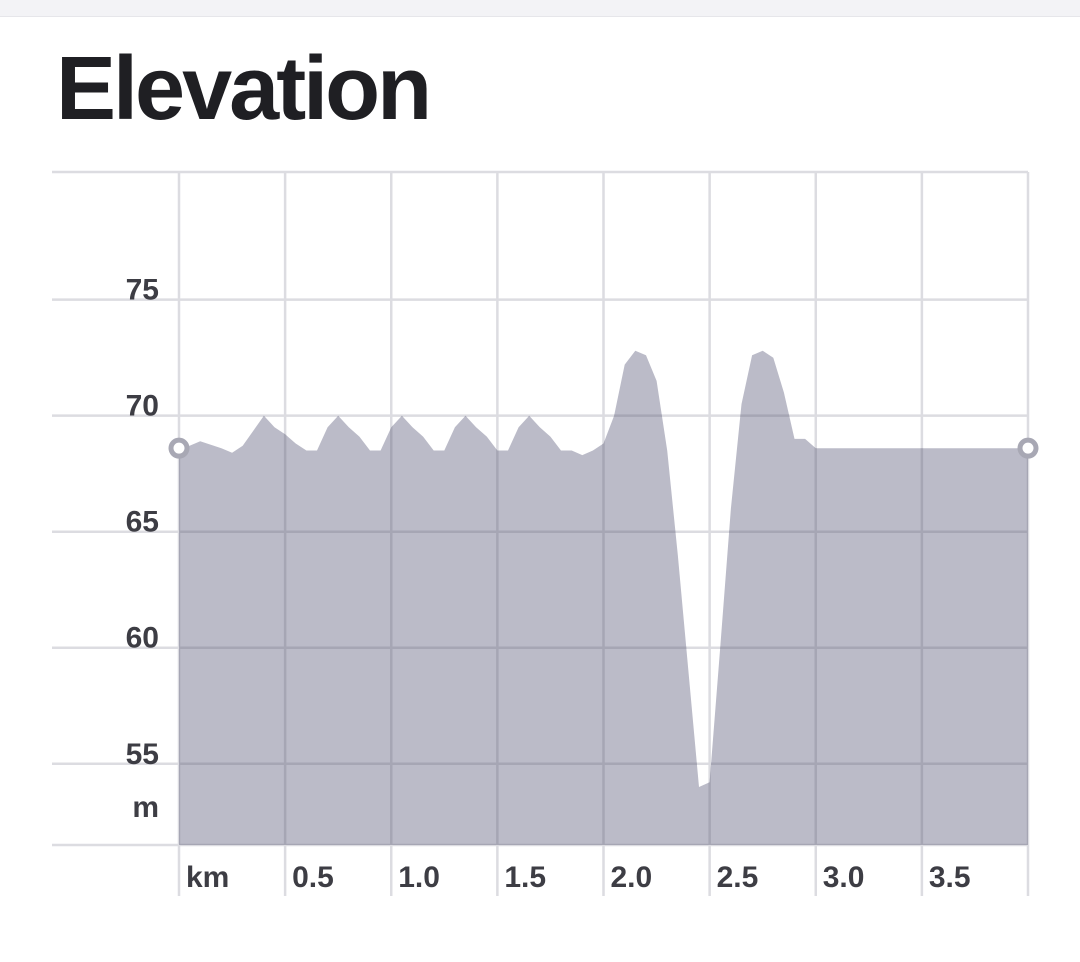  Describe the element at coordinates (142, 754) in the screenshot. I see `y-tick-label: 55` at that location.